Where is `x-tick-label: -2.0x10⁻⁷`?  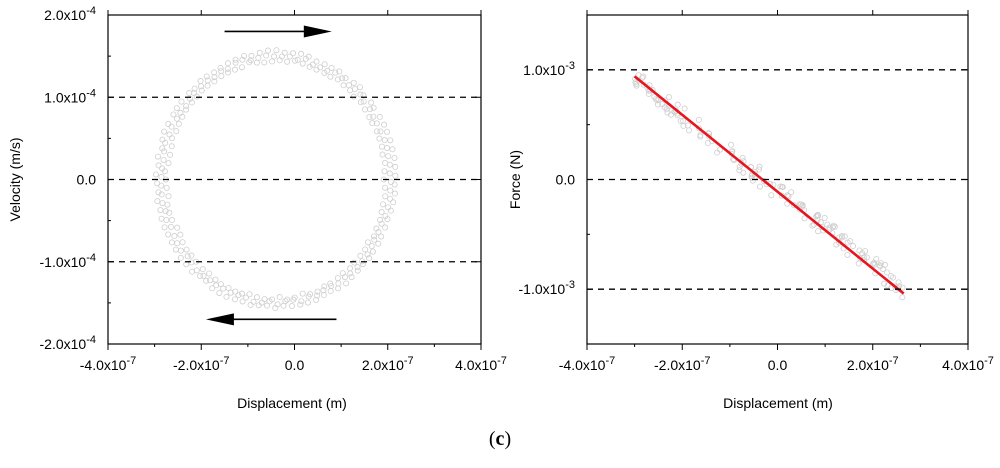 x-tick-label: -2.0x10⁻⁷ is located at coordinates (682, 364).